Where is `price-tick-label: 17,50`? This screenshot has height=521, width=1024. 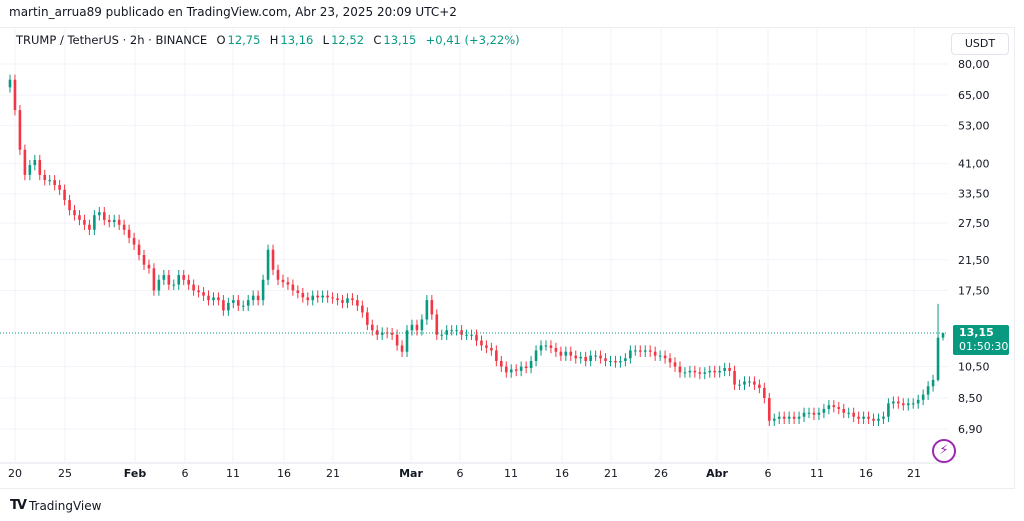 price-tick-label: 17,50 is located at coordinates (974, 290).